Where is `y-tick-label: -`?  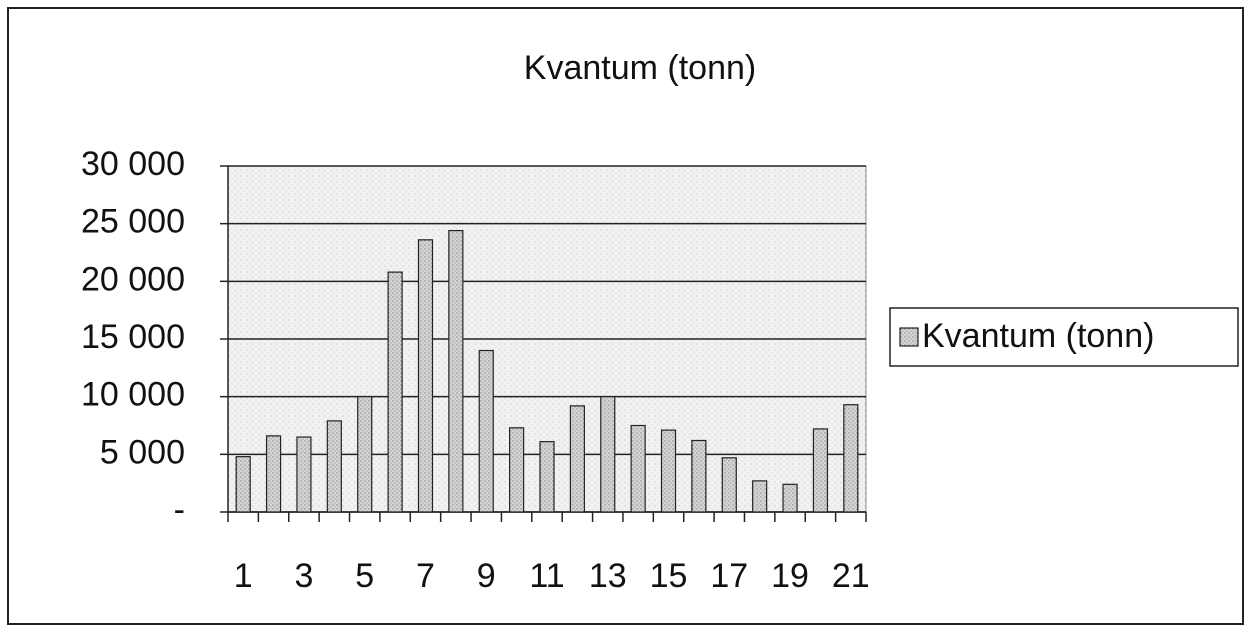
y-tick-label: - is located at coordinates (179, 510).